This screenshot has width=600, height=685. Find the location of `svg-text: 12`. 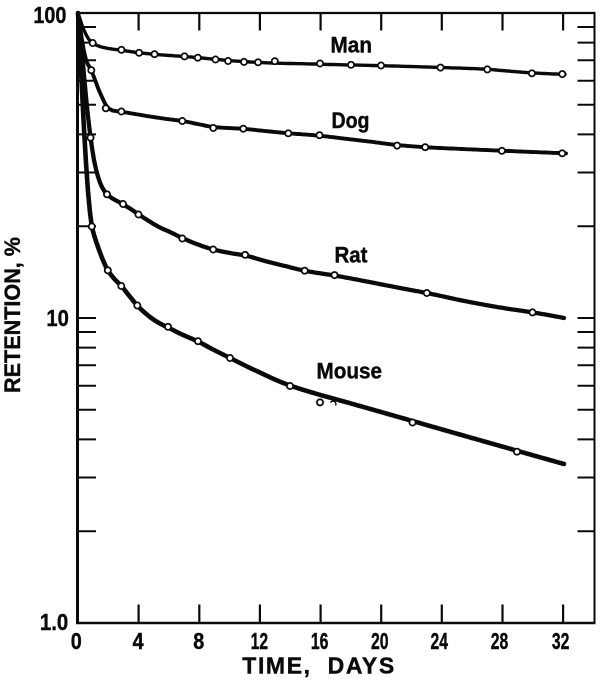

svg-text: 12 is located at coordinates (260, 641).